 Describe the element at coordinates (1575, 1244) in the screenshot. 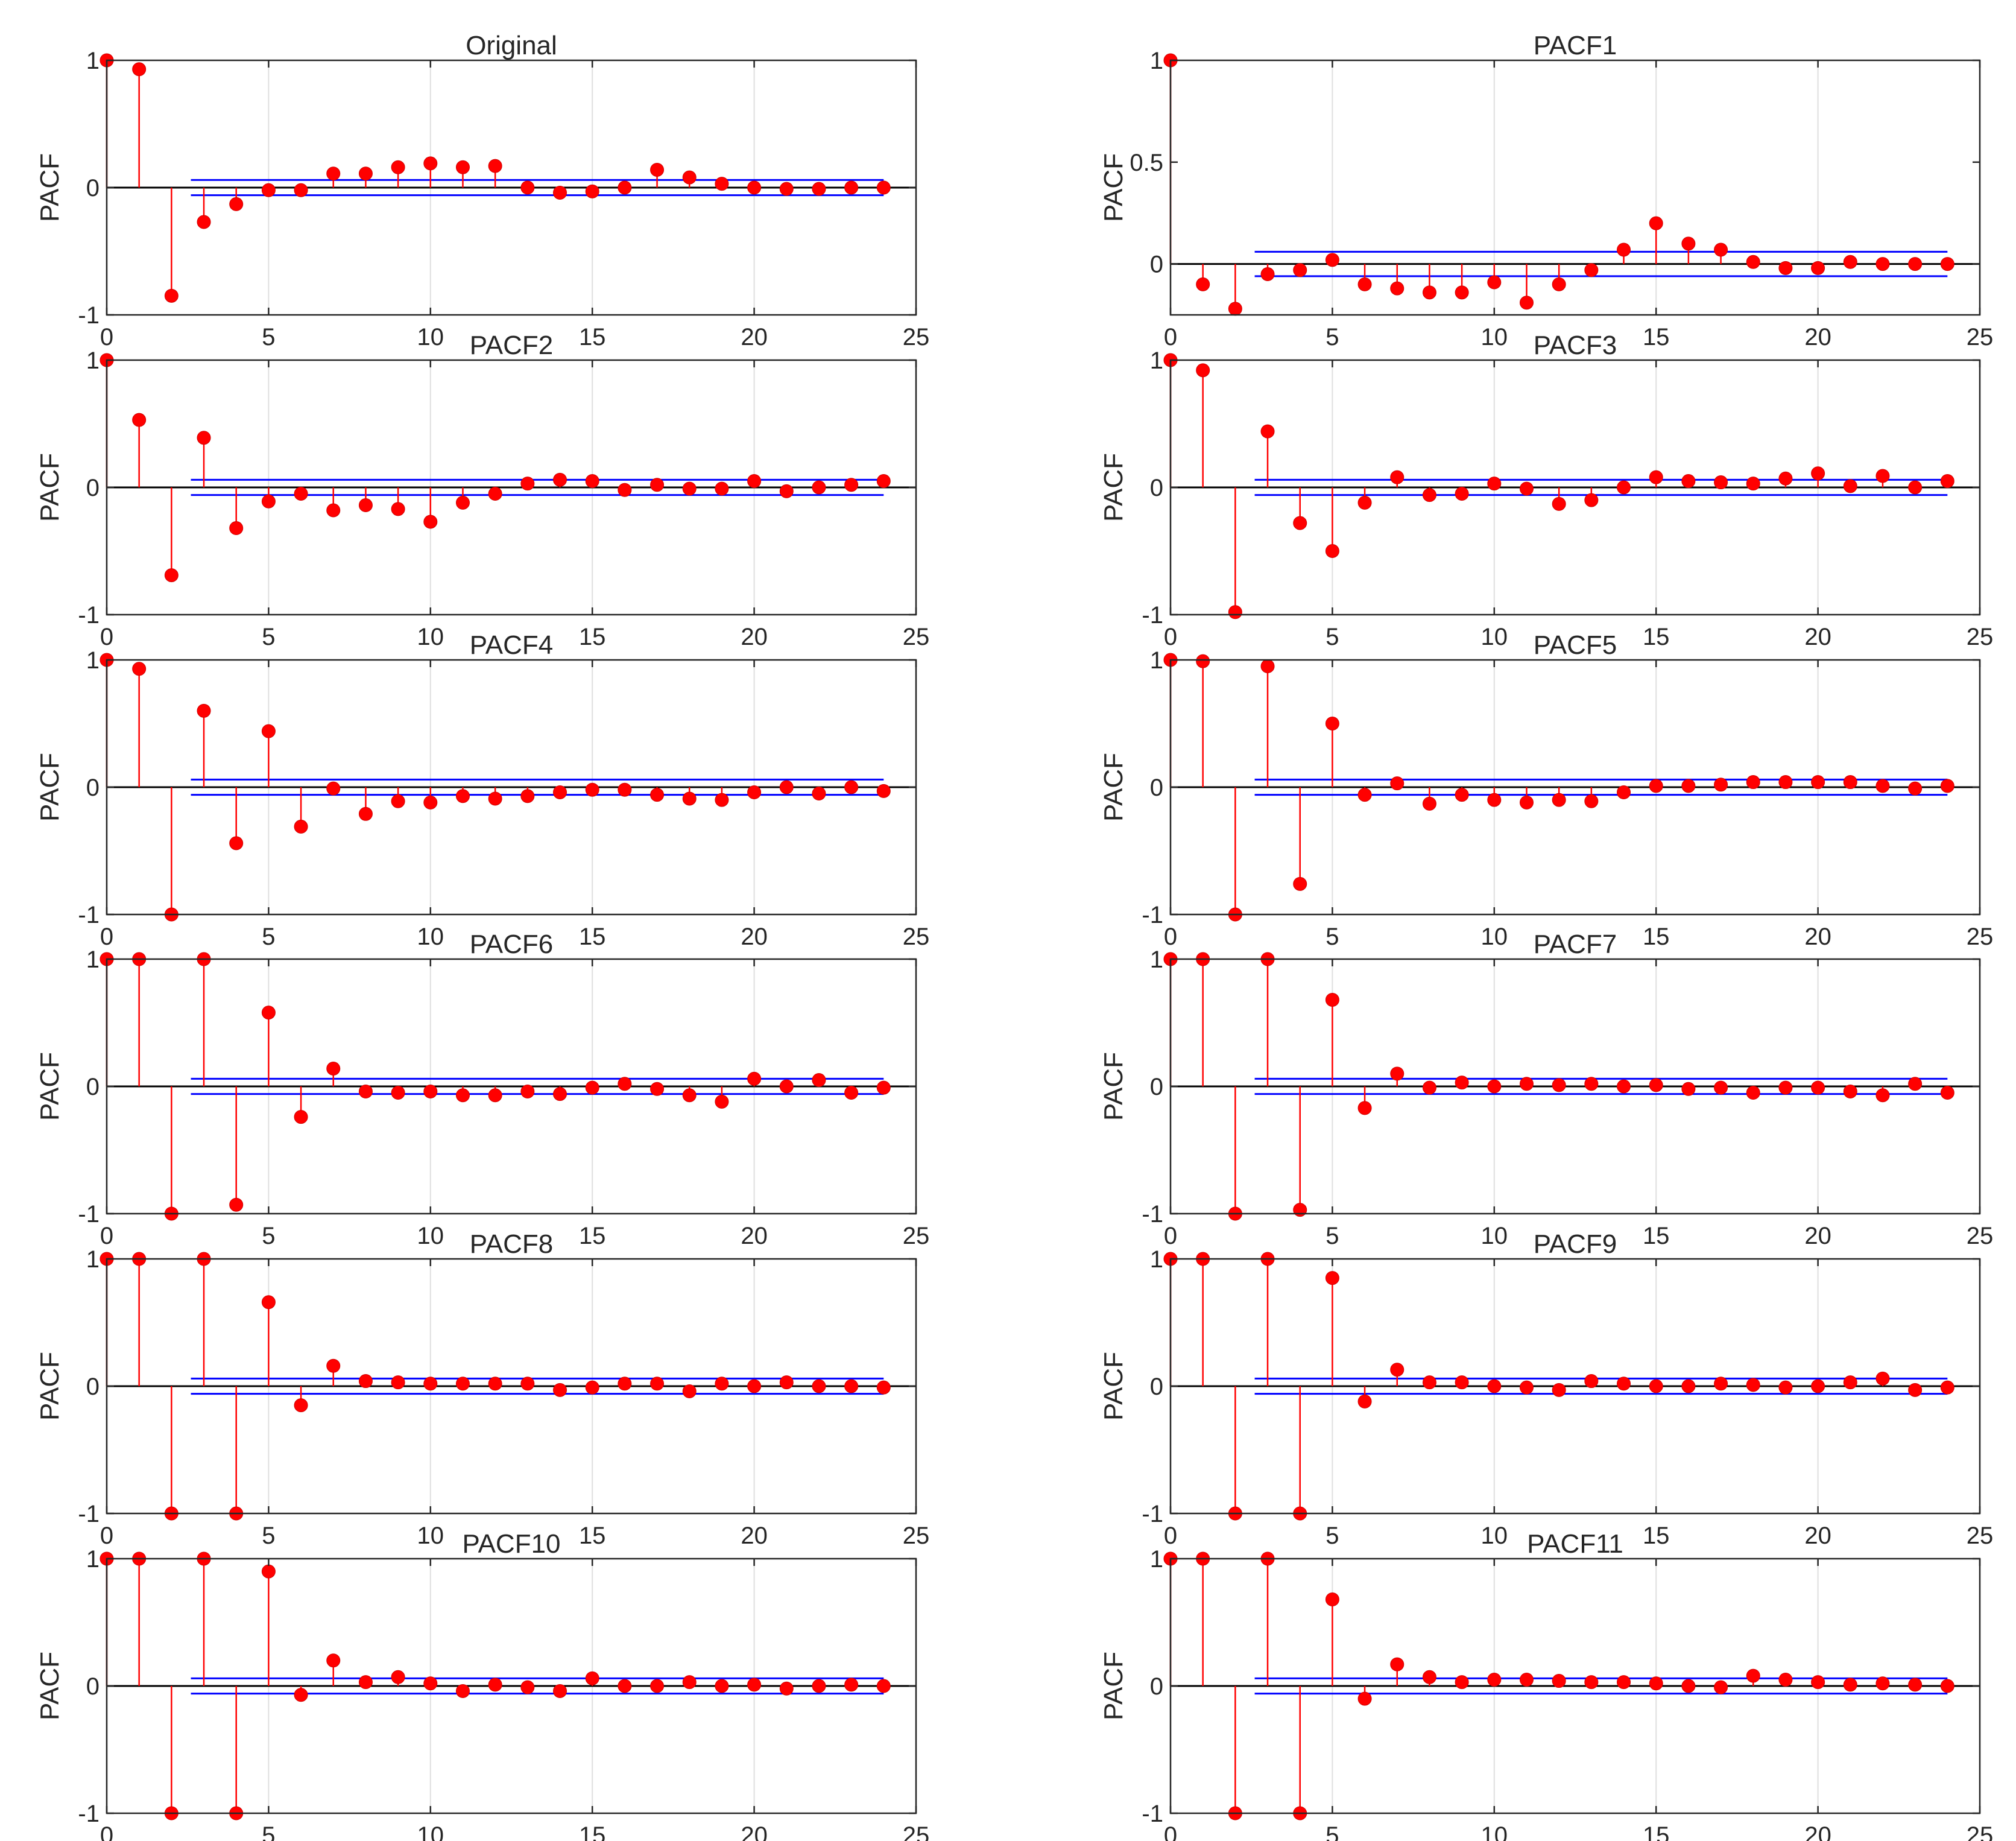

I see `panel-title: PACF9` at that location.